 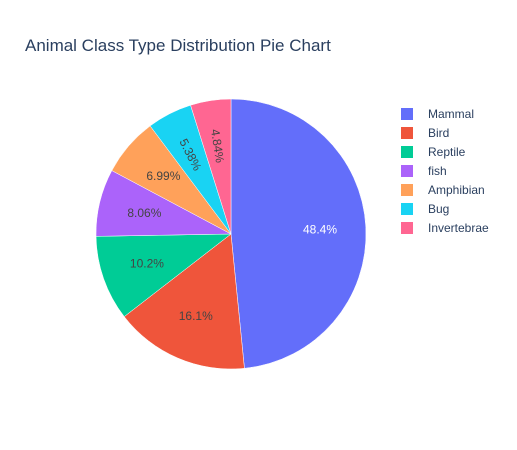 What do you see at coordinates (147, 264) in the screenshot?
I see `slice-label-reptile: 10.2%` at bounding box center [147, 264].